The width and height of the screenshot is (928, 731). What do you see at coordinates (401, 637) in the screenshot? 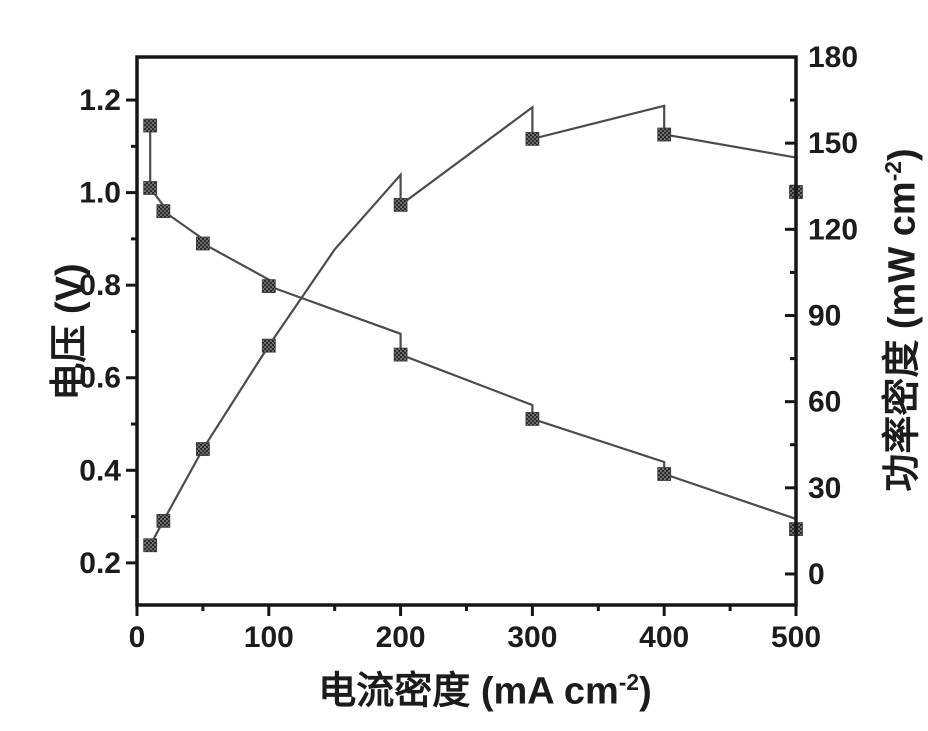
I see `x-tick-label: 200` at bounding box center [401, 637].